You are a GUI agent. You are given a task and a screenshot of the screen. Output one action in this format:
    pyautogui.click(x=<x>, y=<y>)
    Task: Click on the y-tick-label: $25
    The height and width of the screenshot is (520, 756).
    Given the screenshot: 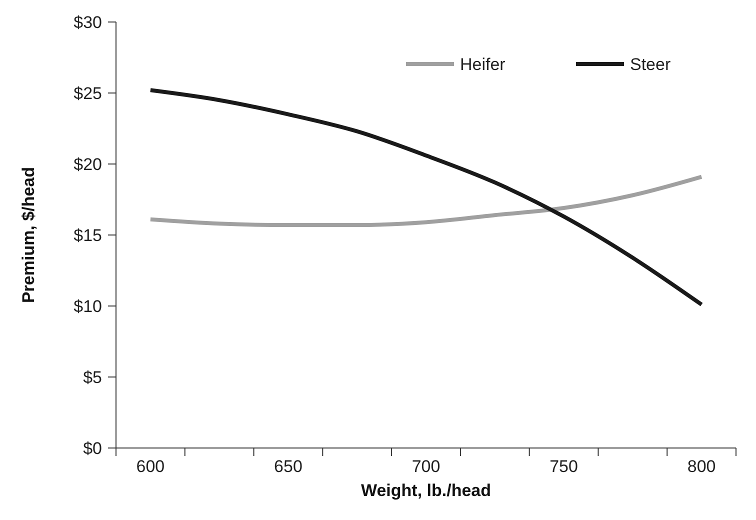 What is the action you would take?
    pyautogui.click(x=88, y=93)
    